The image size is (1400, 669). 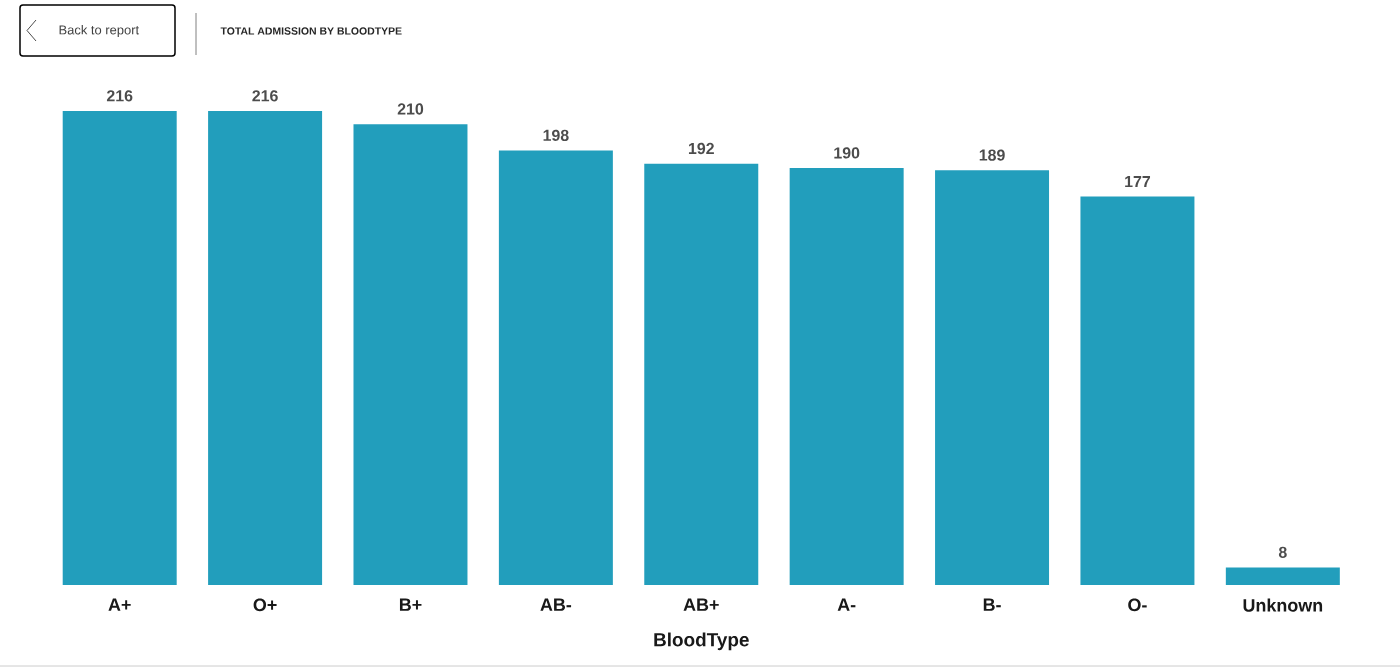 I want to click on x-axis-title: BloodType, so click(x=701, y=641).